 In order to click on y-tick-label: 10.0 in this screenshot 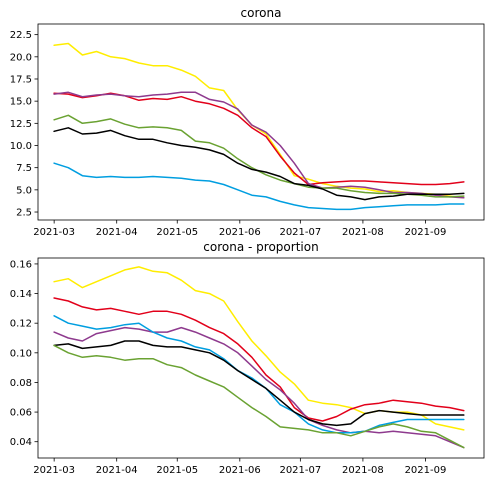, I will do `click(21, 146)`.